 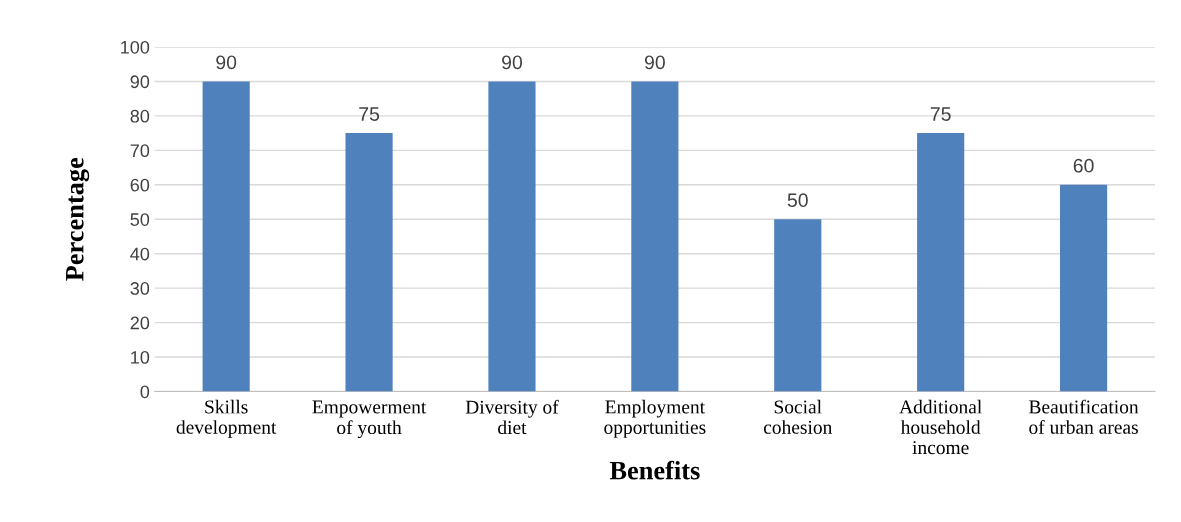 What do you see at coordinates (140, 323) in the screenshot?
I see `y-tick-label: 20` at bounding box center [140, 323].